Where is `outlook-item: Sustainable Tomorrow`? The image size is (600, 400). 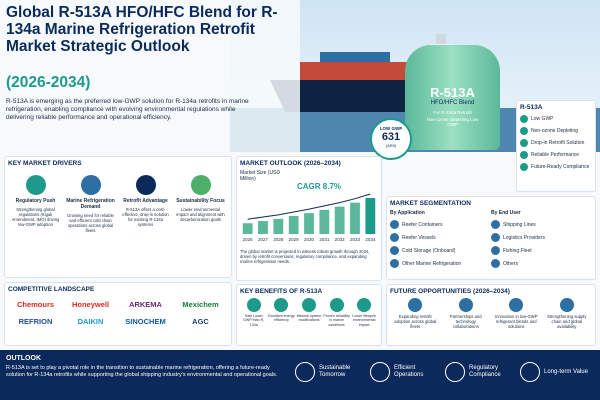 outlook-item: Sustainable Tomorrow is located at coordinates (332, 372).